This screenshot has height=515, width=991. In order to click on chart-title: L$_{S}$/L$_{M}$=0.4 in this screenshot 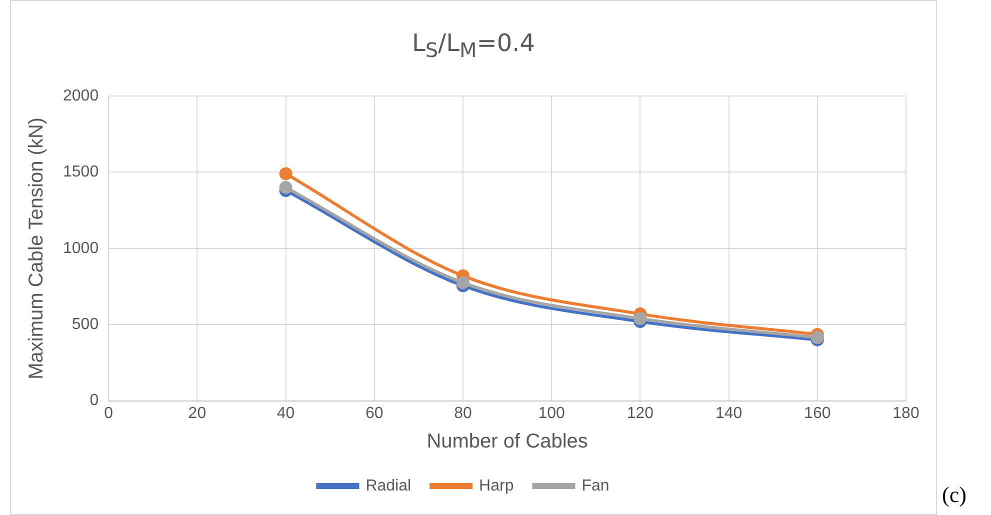, I will do `click(473, 45)`.